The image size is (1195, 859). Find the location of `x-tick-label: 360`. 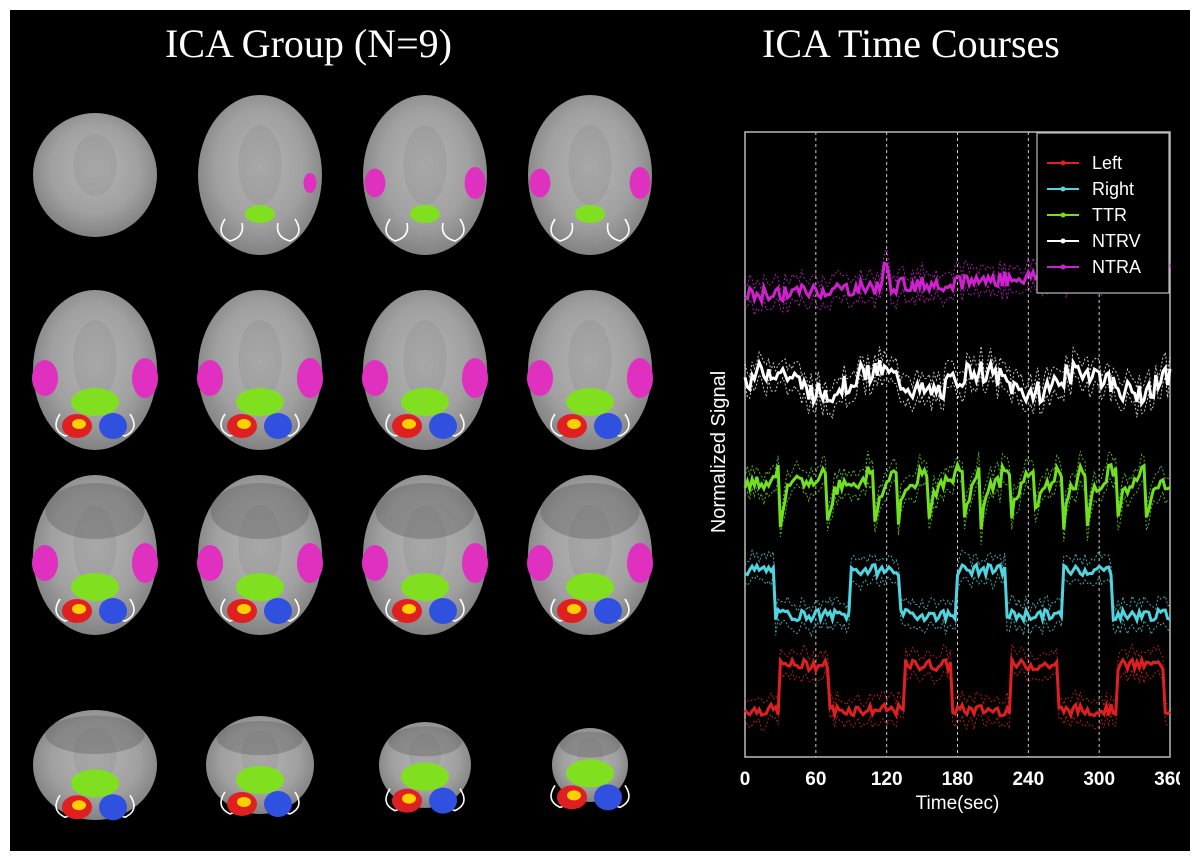

x-tick-label: 360 is located at coordinates (1167, 779).